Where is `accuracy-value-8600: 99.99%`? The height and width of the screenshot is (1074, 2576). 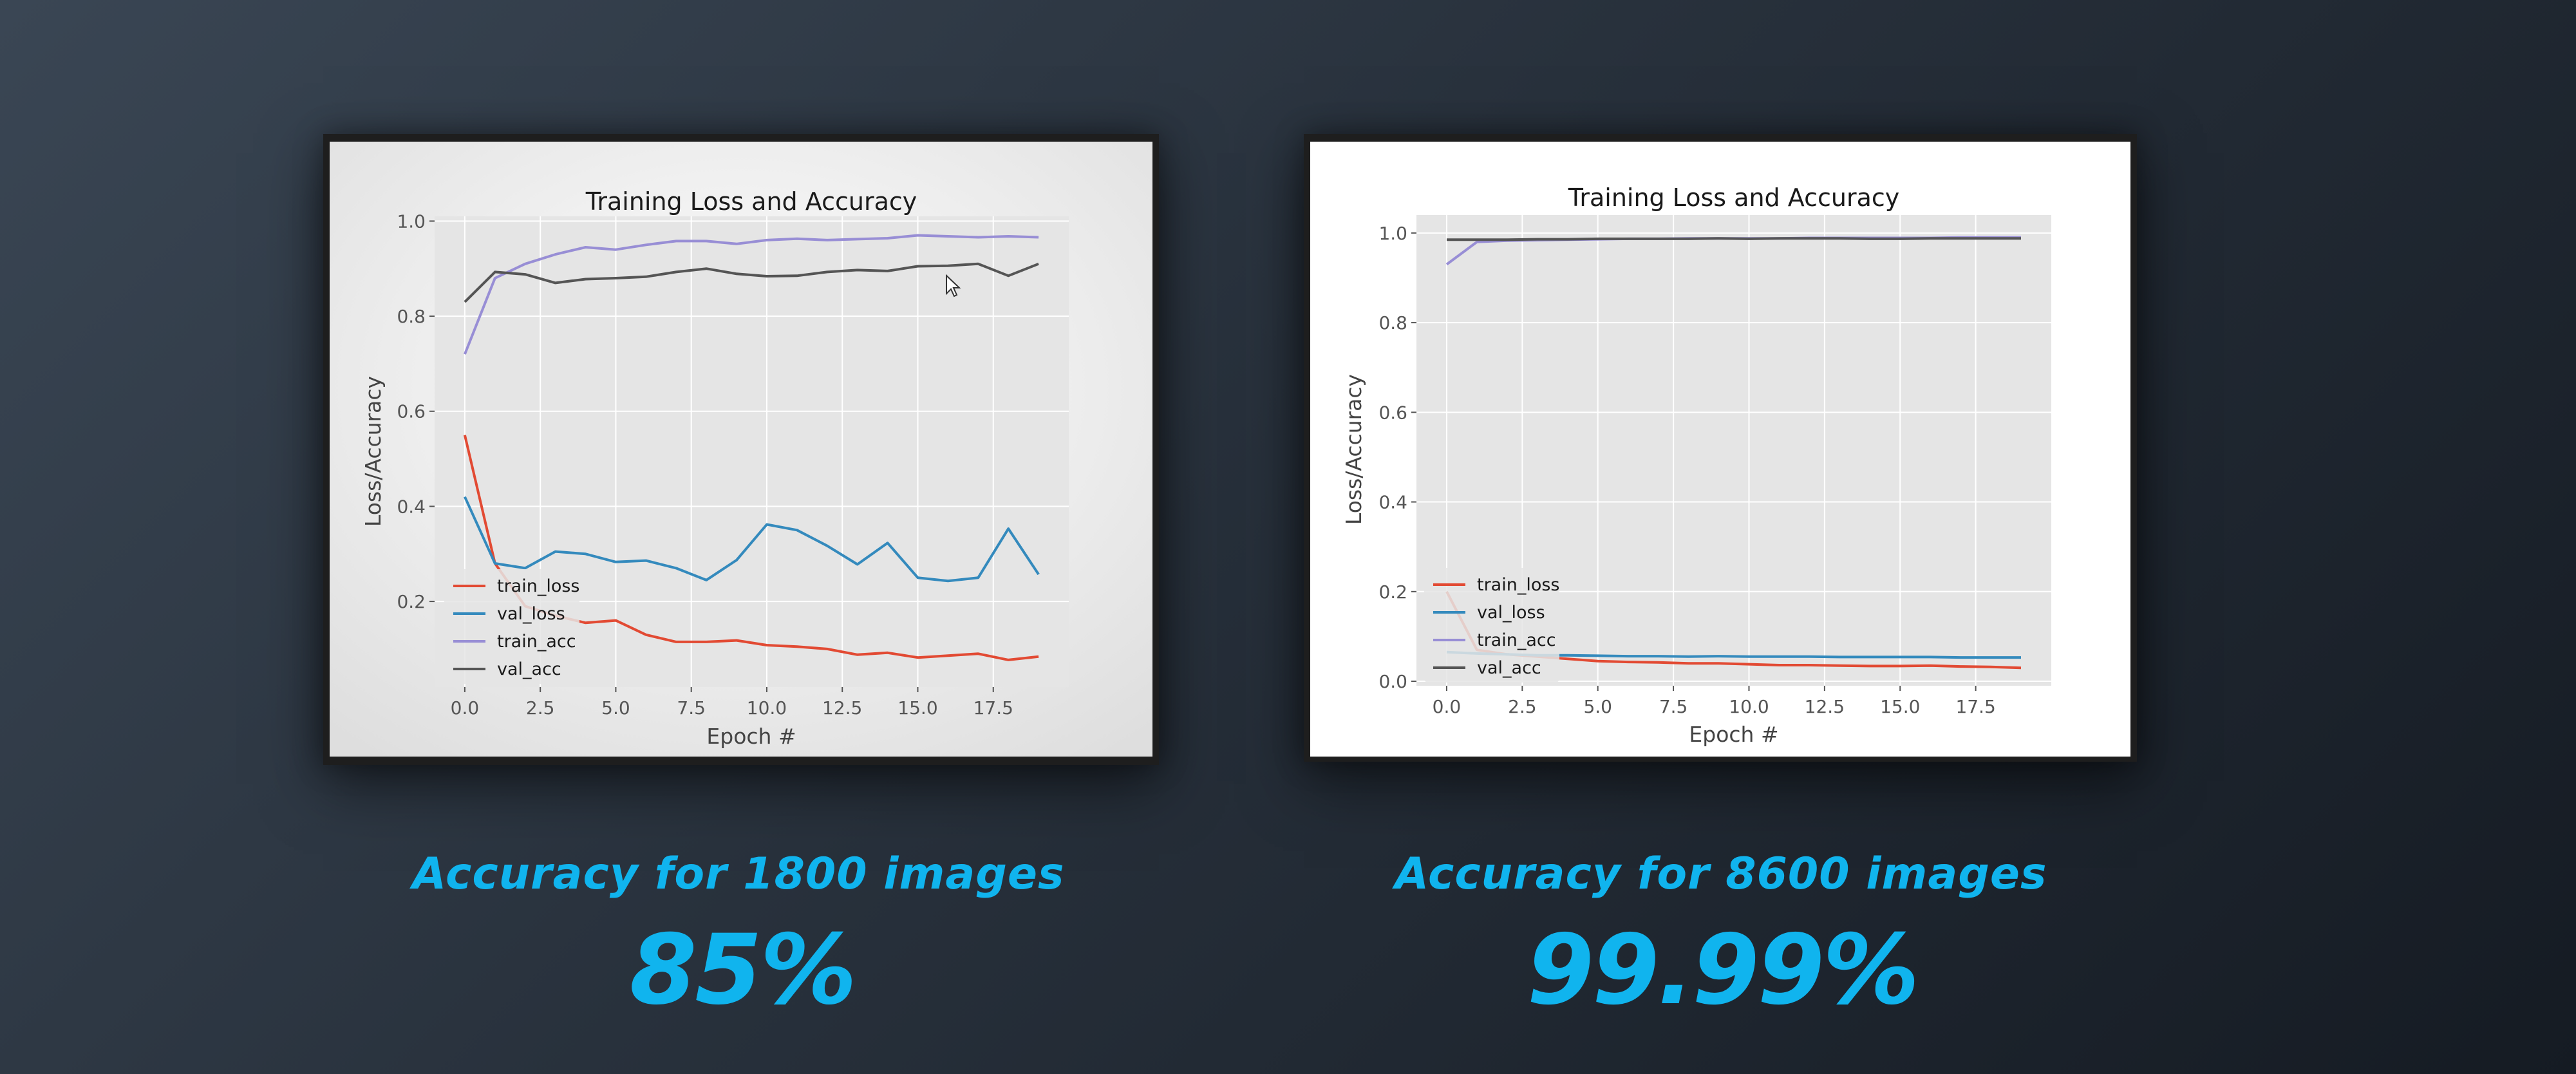
accuracy-value-8600: 99.99% is located at coordinates (1723, 970).